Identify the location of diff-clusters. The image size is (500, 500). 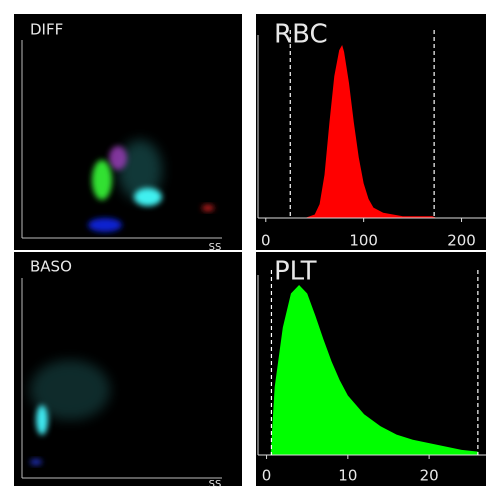
(151, 186).